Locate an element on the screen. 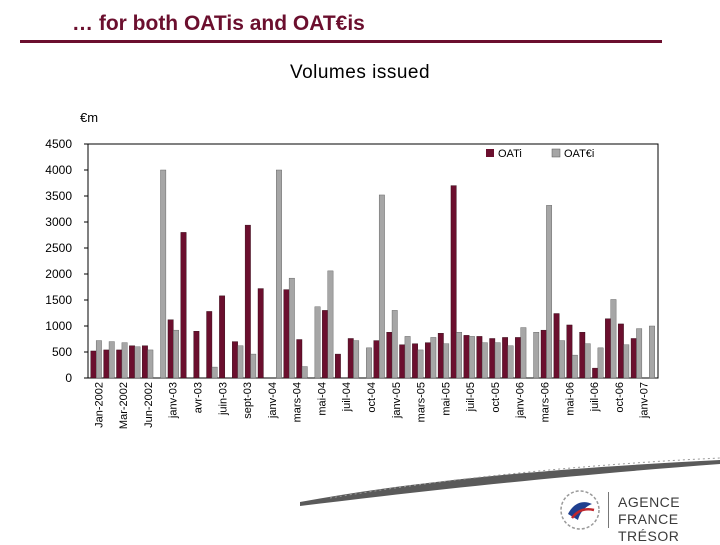 The height and width of the screenshot is (545, 720). x-tick-label: juil-04 is located at coordinates (347, 397).